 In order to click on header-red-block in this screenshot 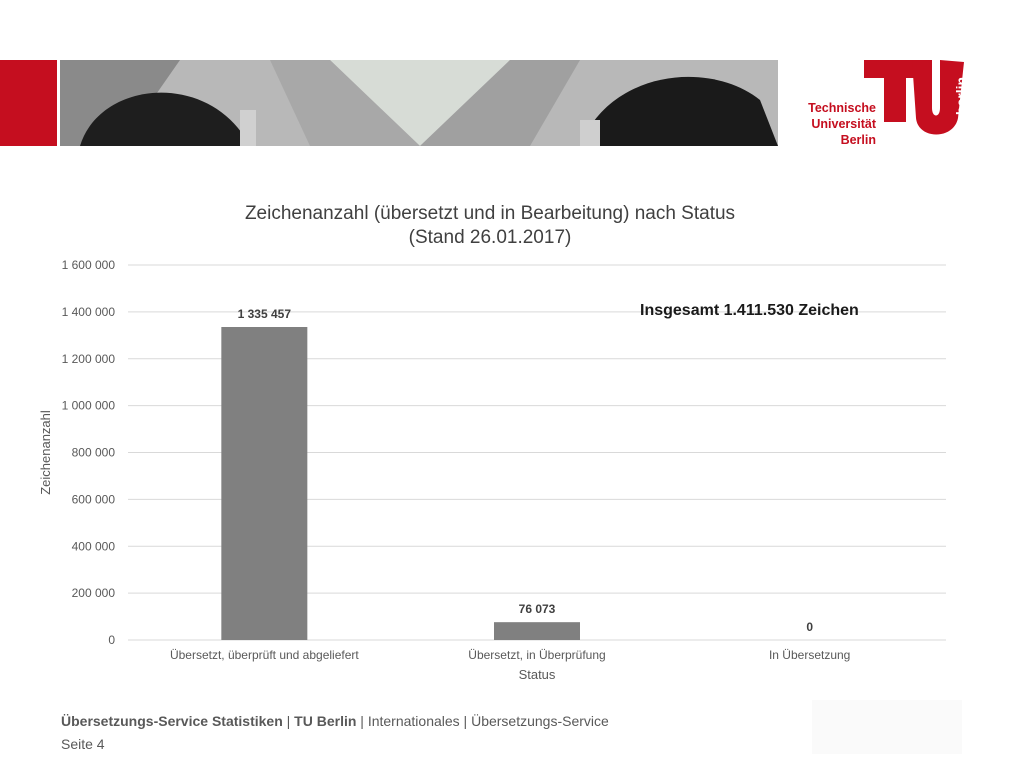, I will do `click(28, 103)`.